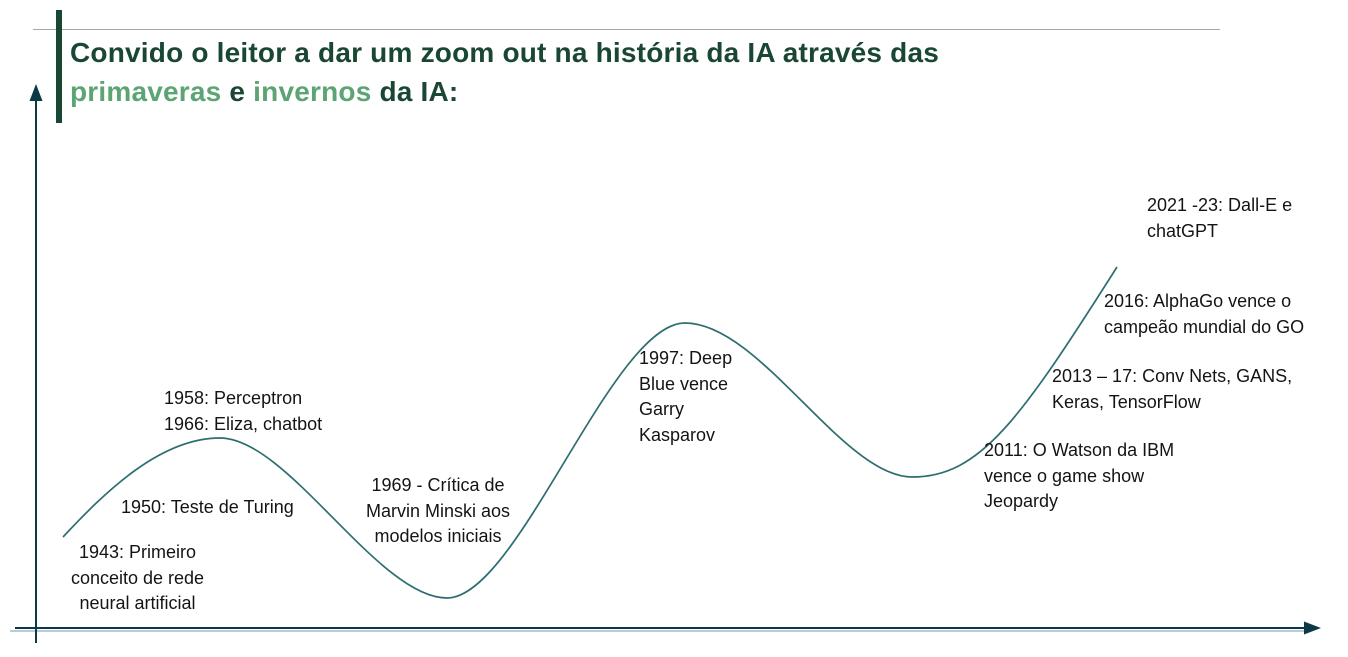  I want to click on event-line: 1943: Primeiro, so click(137, 552).